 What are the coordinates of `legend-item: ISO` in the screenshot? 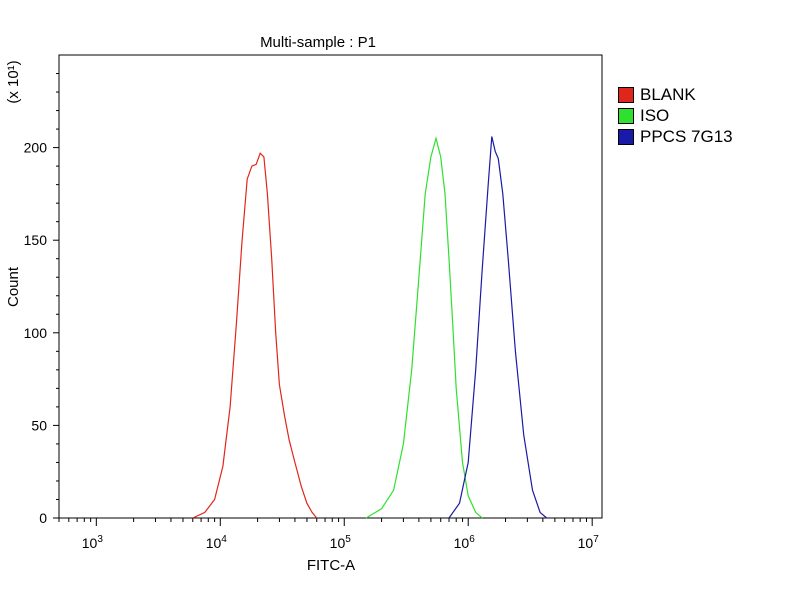 It's located at (675, 115).